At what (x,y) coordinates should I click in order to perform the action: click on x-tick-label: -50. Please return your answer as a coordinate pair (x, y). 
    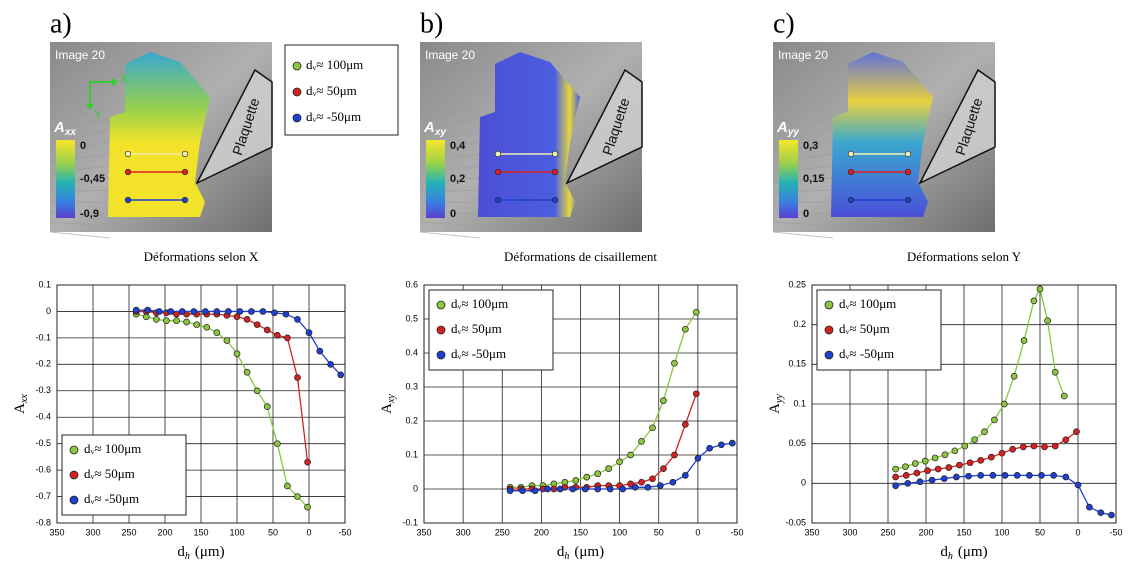
    Looking at the image, I should click on (736, 532).